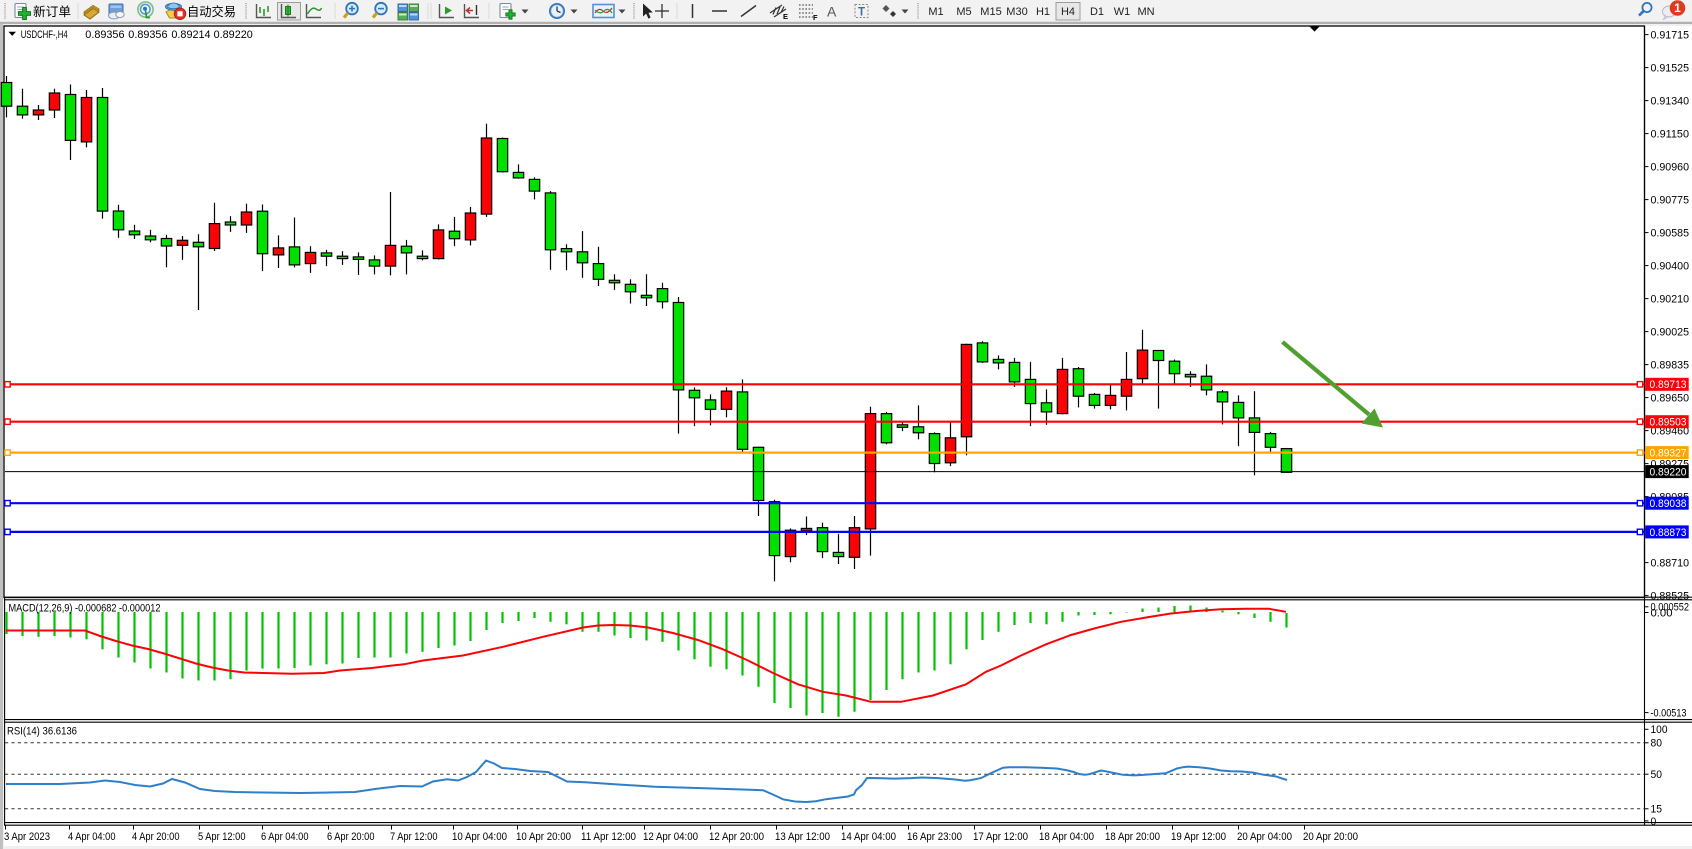 The width and height of the screenshot is (1692, 849). I want to click on svg-text: 4 Apr 20:00, so click(156, 837).